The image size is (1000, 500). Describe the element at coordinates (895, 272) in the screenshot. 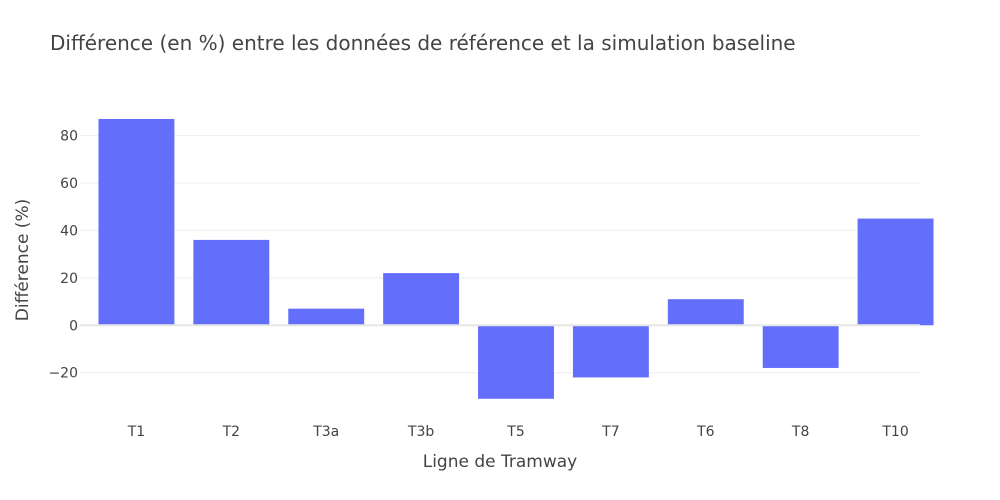

I see `bar-t10` at that location.